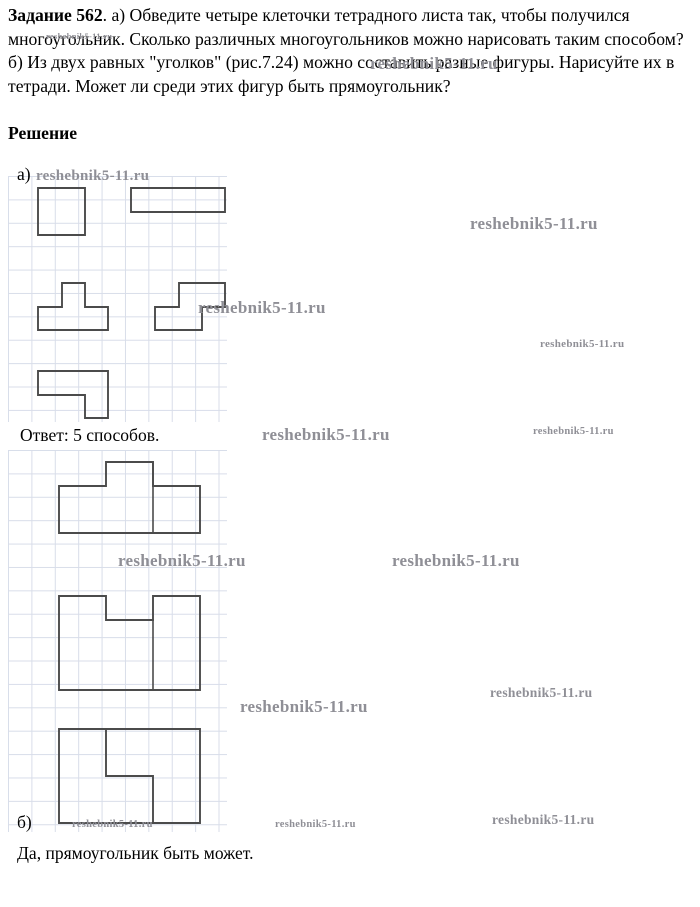  Describe the element at coordinates (137, 782) in the screenshot. I see `figure-two-corners-rectangle` at that location.